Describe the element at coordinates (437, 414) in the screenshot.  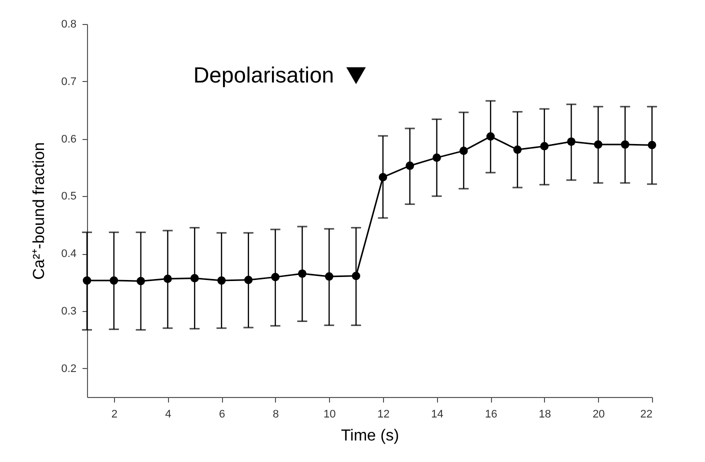
I see `x-tick-label: 14` at that location.